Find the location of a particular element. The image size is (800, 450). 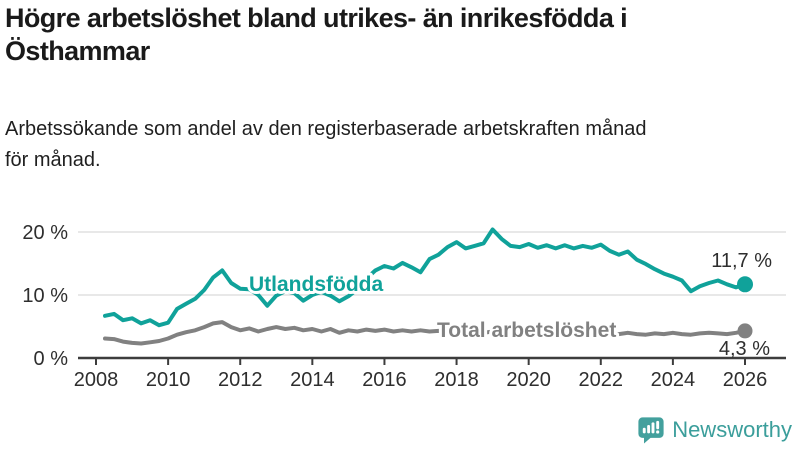

newsworthy-wordmark: Newsworthy is located at coordinates (732, 429).